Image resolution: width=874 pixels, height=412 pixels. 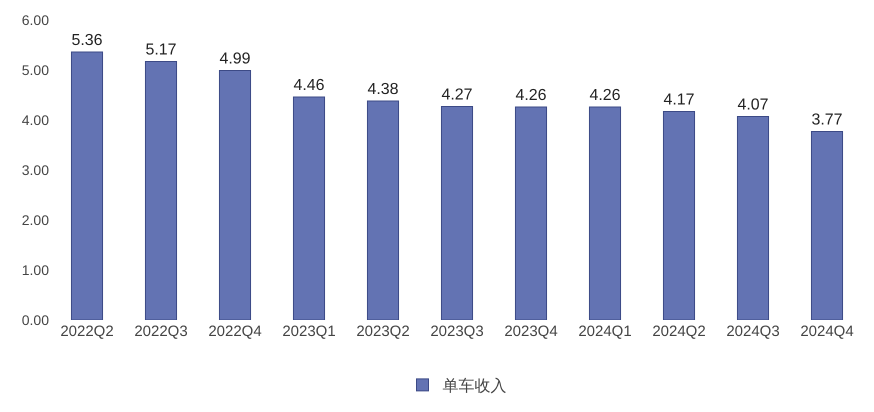 What do you see at coordinates (309, 85) in the screenshot?
I see `data-label: 4.46` at bounding box center [309, 85].